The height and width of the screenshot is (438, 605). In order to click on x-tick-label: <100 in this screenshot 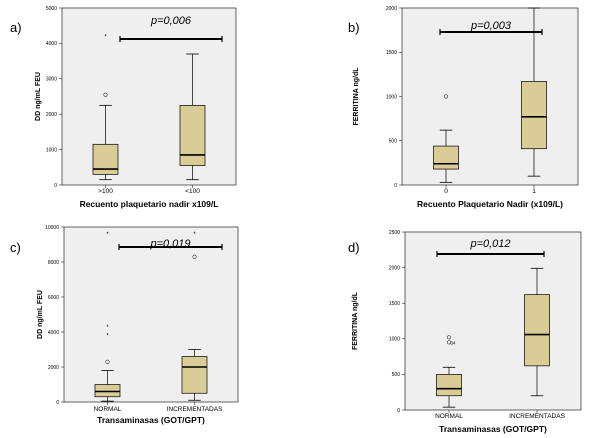, I will do `click(192, 191)`.